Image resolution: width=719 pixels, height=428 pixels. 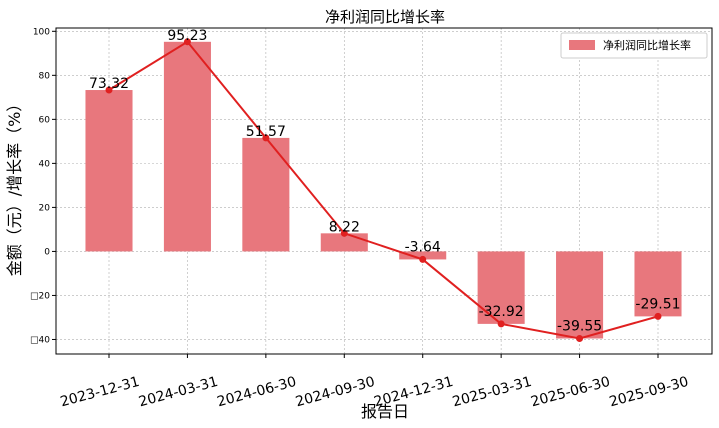 I want to click on data-label: -29.51, so click(x=657, y=304).